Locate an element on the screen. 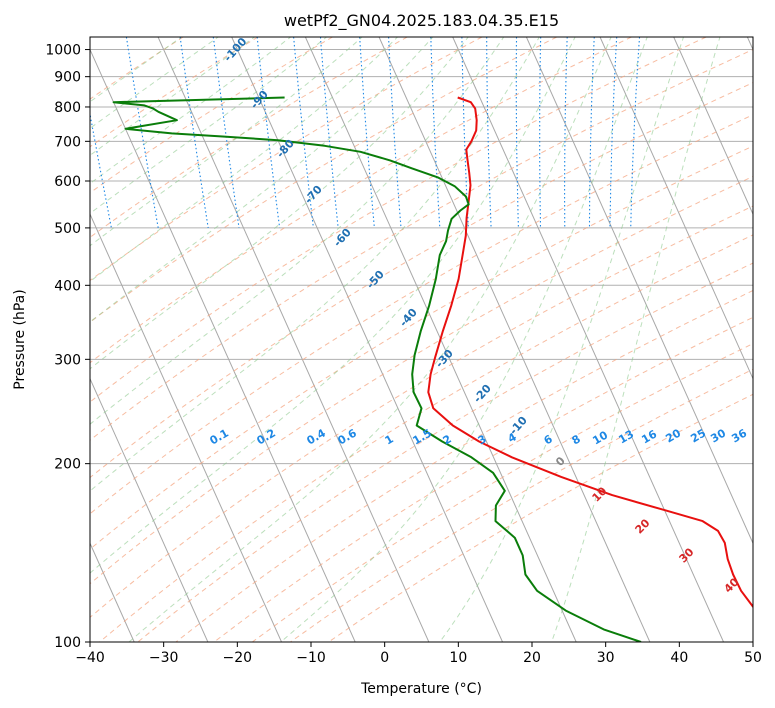  x-axis-title: Temperature (°C) is located at coordinates (421, 689).